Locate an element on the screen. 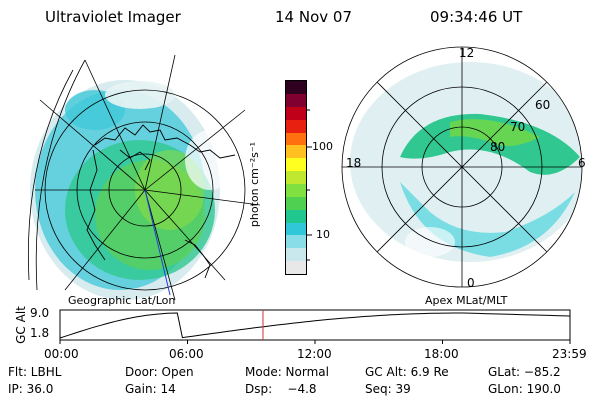 This screenshot has width=600, height=400. app-title: Ultraviolet Imager is located at coordinates (113, 17).